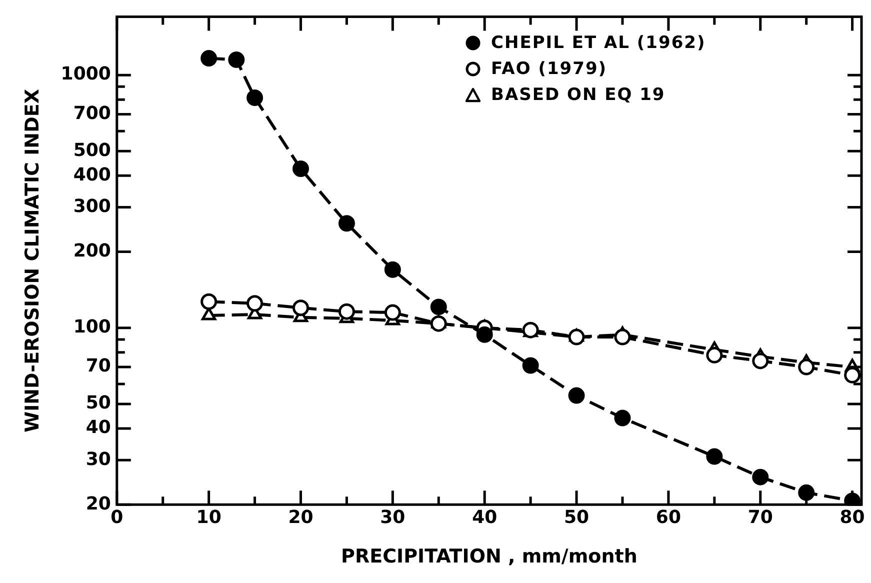  I want to click on x-tick-label: 50, so click(577, 517).